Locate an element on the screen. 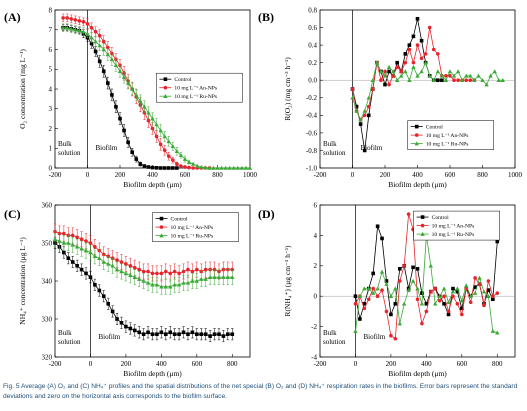  bulk-solution-label: solution is located at coordinates (334, 342).